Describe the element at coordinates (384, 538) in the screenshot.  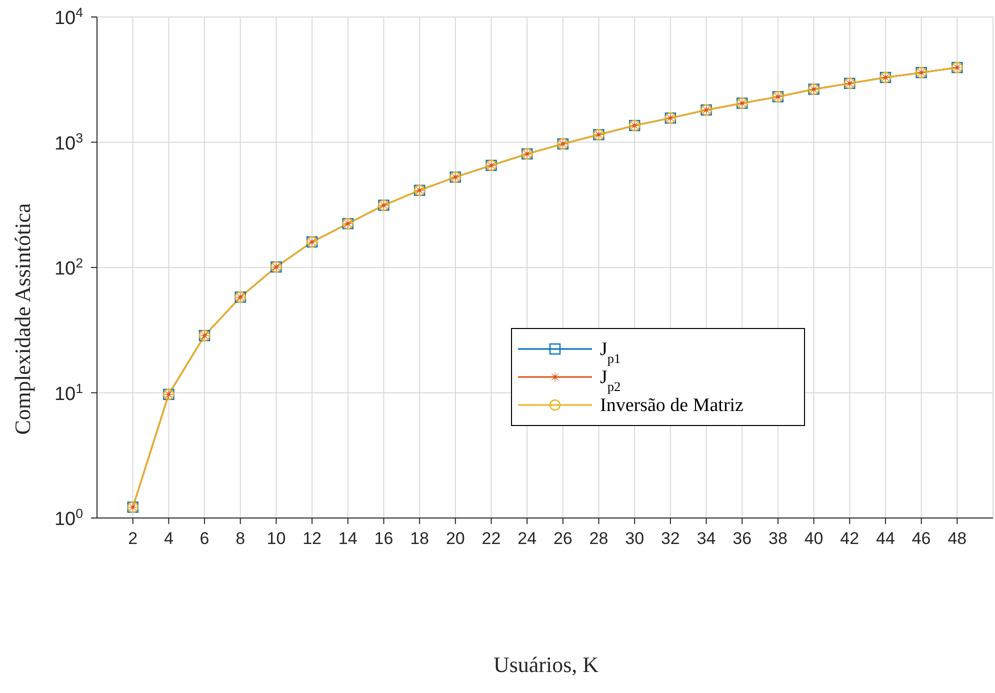
I see `x-tick-label: 16` at that location.